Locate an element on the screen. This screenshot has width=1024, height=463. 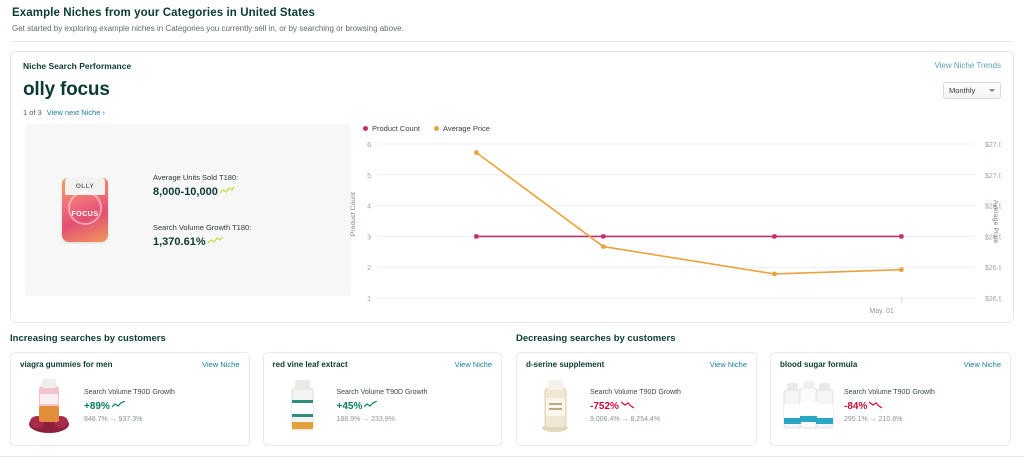
y-axis-tick-left: 4 is located at coordinates (369, 207).